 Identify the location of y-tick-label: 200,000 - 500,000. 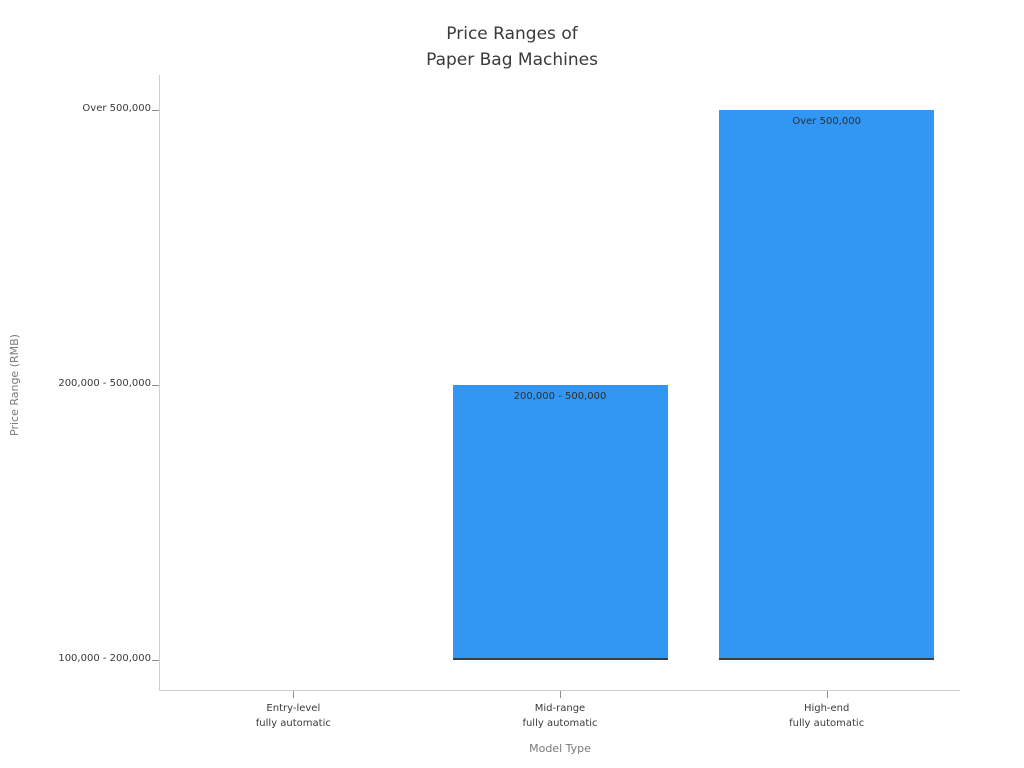
(104, 383).